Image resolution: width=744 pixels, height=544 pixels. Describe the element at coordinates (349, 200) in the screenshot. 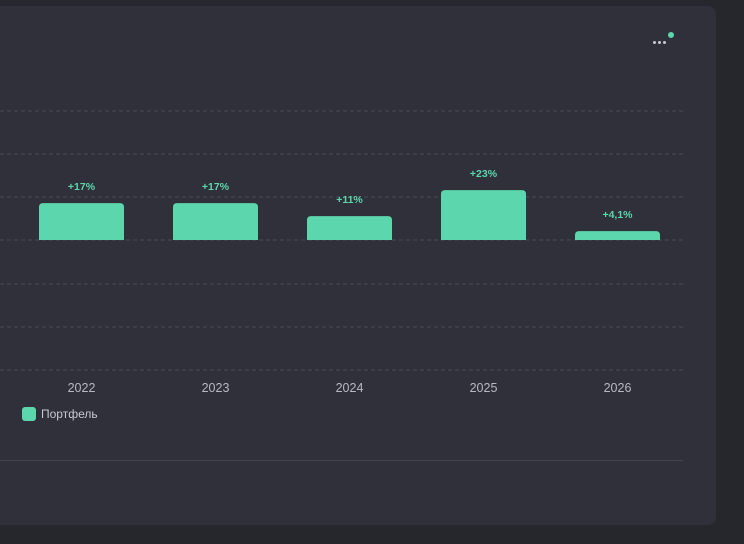

I see `data-label-2024: +11%` at that location.